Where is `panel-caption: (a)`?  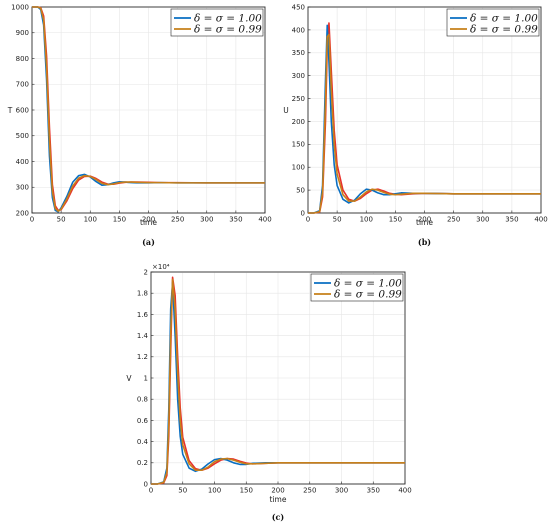
panel-caption: (a) is located at coordinates (148, 242).